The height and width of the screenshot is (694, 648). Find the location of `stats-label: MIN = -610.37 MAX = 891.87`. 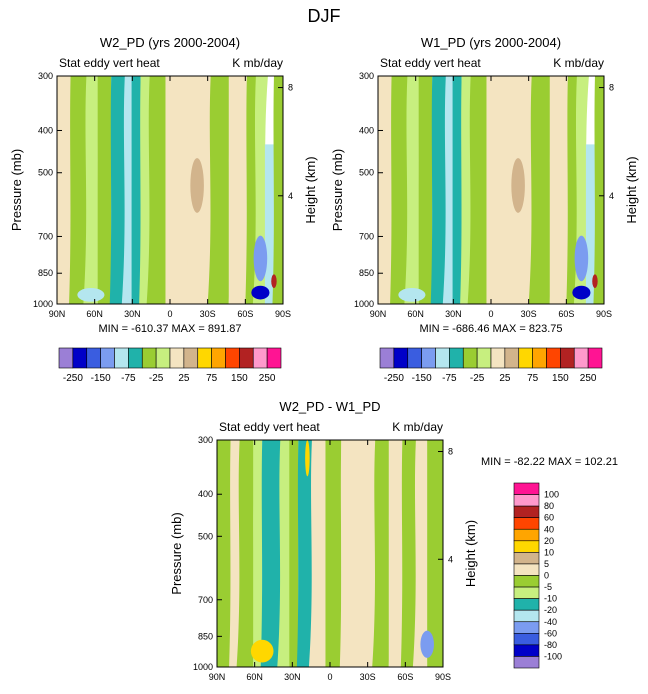

stats-label: MIN = -610.37 MAX = 891.87 is located at coordinates (169, 329).